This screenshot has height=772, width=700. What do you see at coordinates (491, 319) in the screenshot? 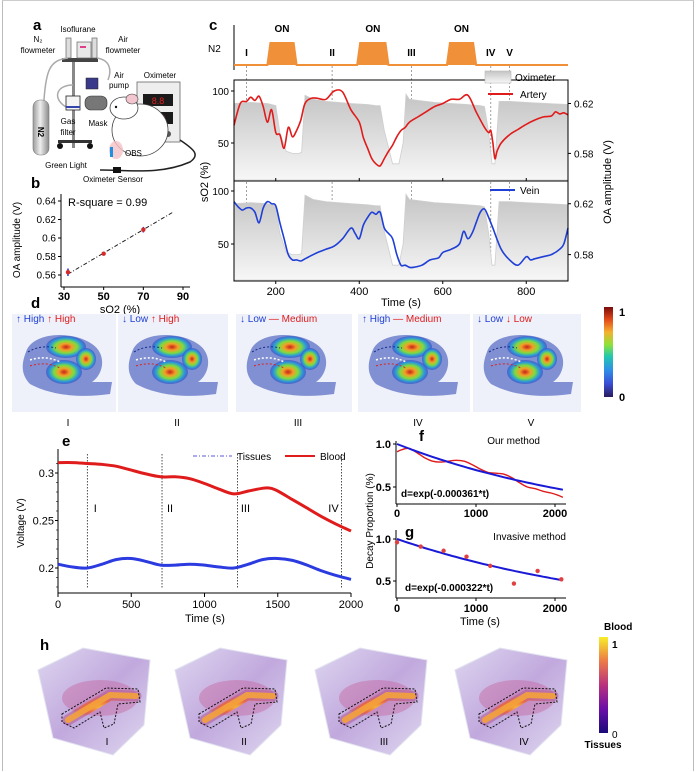
I see `d-vein-indicator: ↓ Low` at bounding box center [491, 319].